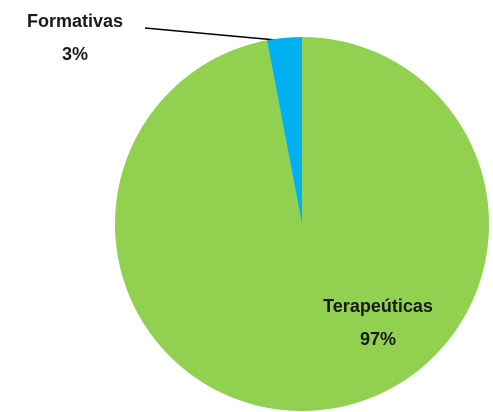  Describe the element at coordinates (378, 306) in the screenshot. I see `category-label: Terapeúticas` at that location.